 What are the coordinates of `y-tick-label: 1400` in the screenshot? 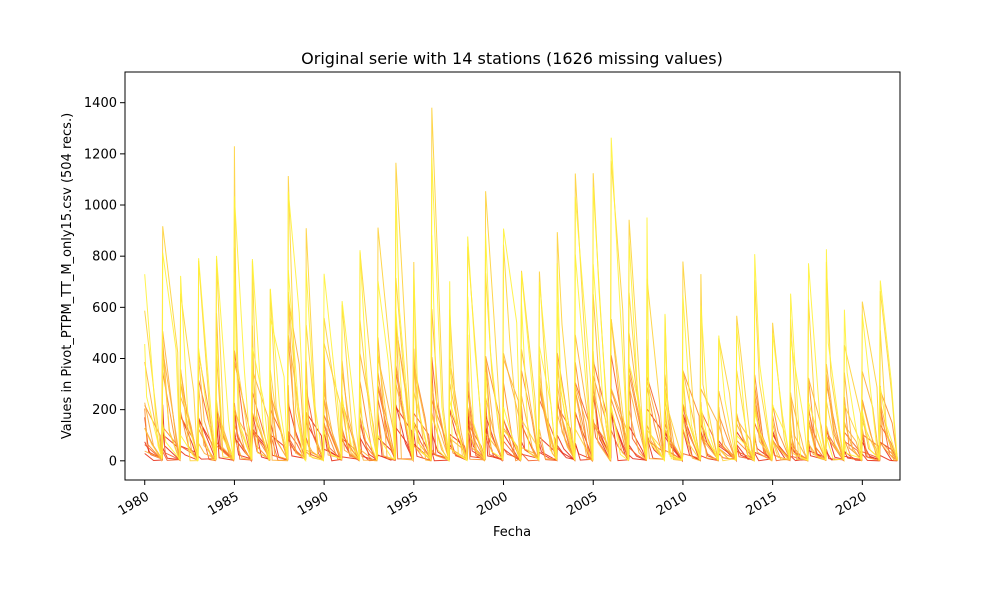 It's located at (100, 103).